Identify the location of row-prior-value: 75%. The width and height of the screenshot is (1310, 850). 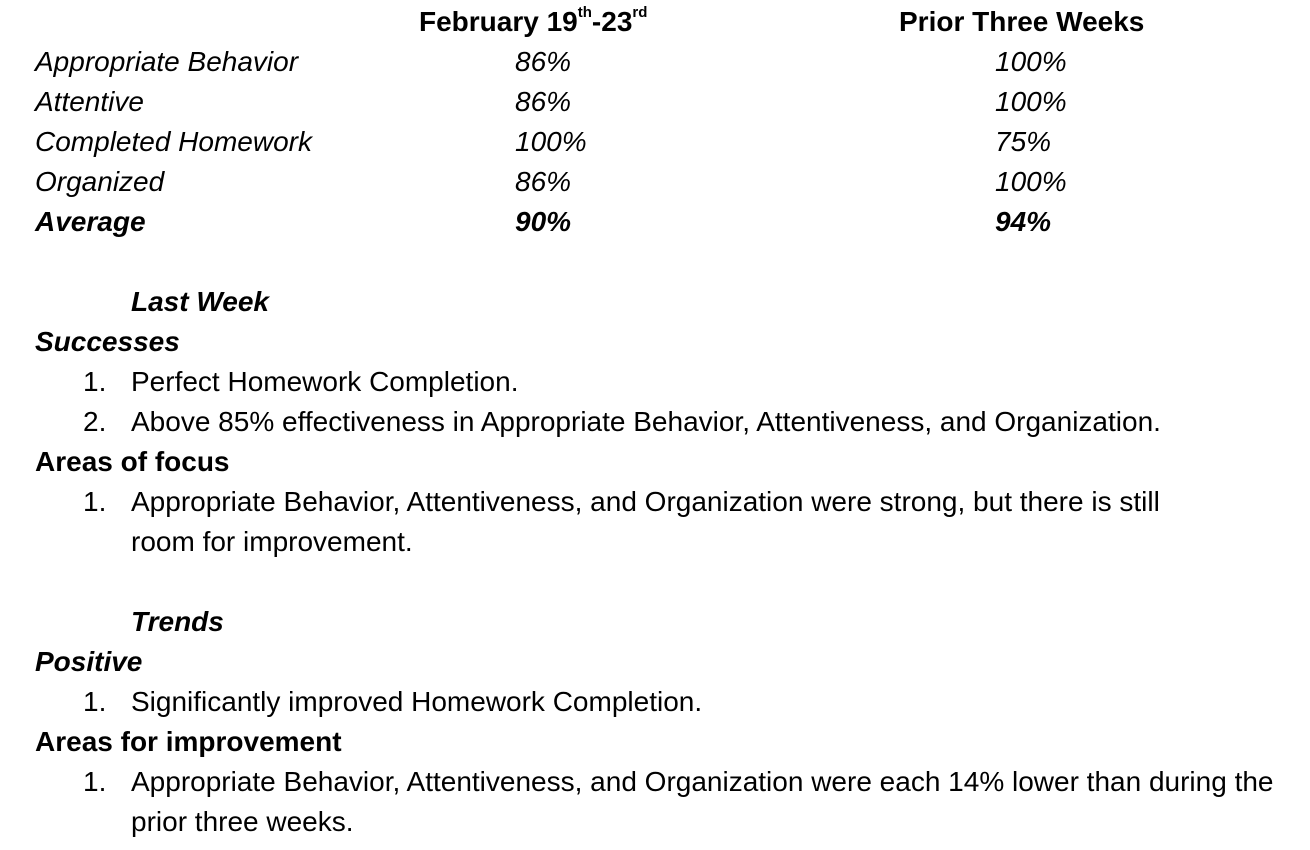
(1023, 141).